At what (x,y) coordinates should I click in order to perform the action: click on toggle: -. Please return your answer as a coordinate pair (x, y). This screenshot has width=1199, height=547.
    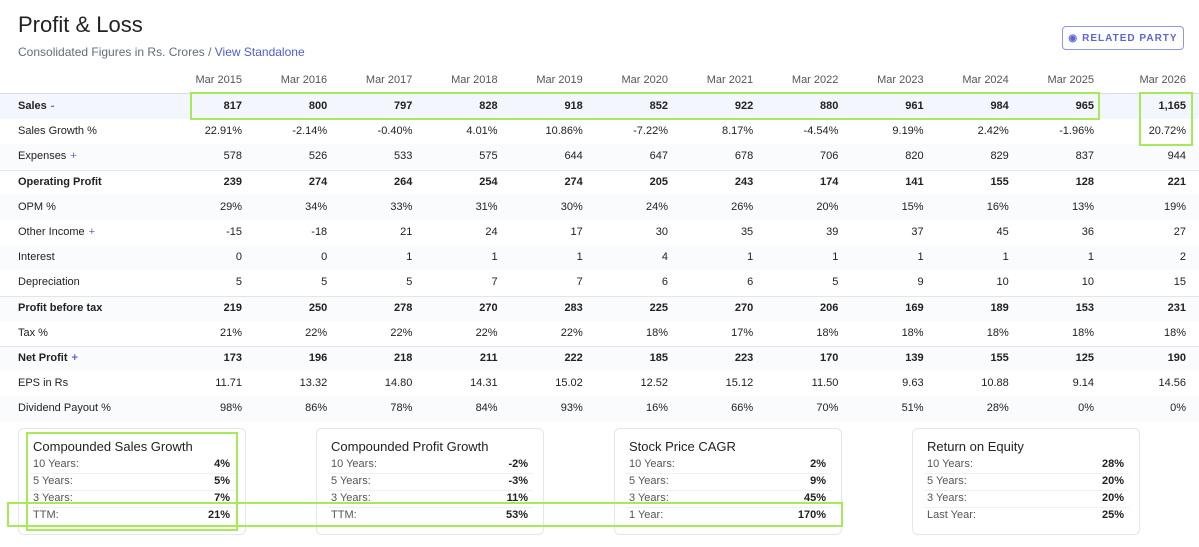
    Looking at the image, I should click on (52, 106).